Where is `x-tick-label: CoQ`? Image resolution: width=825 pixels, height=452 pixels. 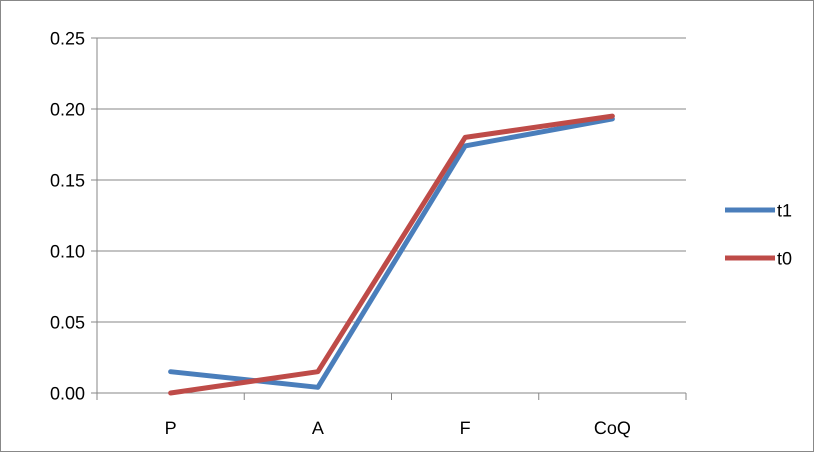 x-tick-label: CoQ is located at coordinates (612, 428).